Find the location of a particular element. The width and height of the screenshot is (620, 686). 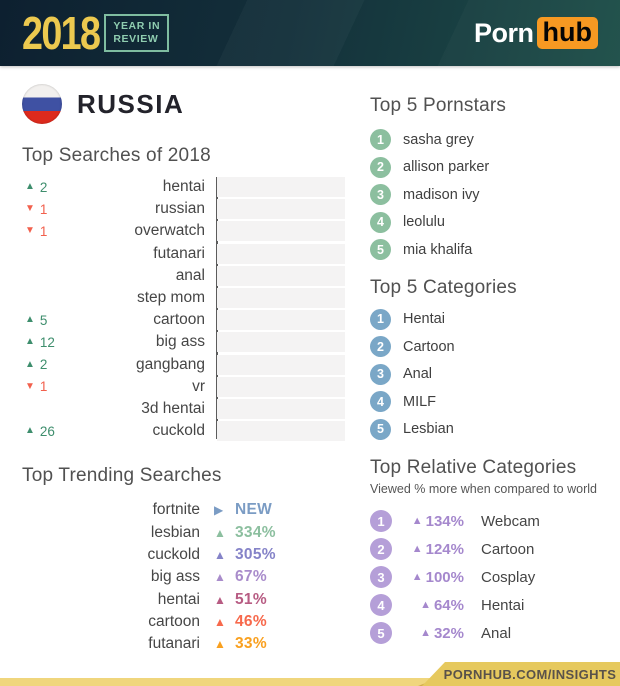

ranked-item-name: Anal is located at coordinates (418, 374).